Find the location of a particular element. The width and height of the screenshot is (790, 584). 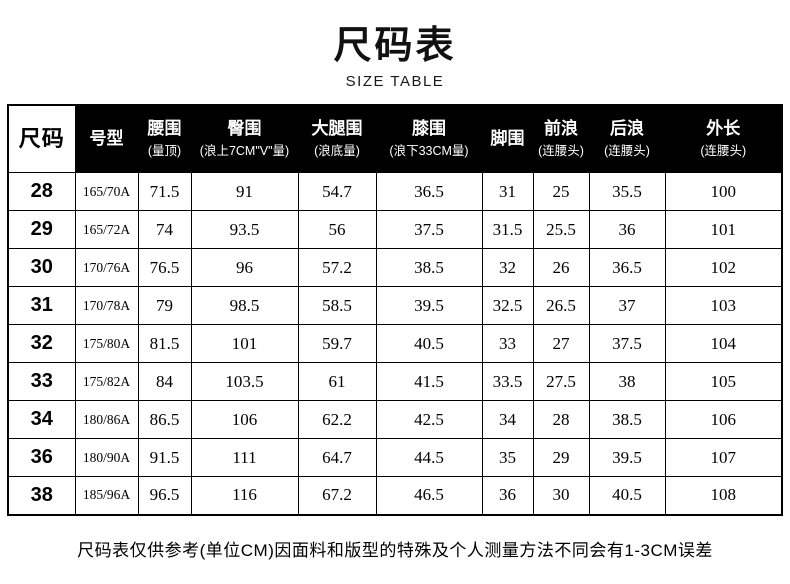

value-cell: 32.5 is located at coordinates (507, 305).